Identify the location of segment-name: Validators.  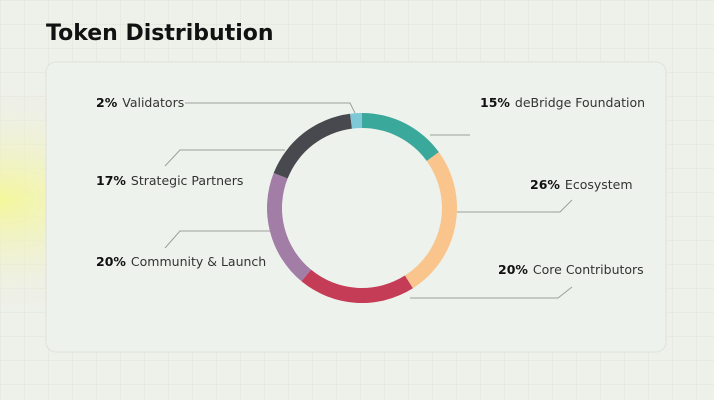
(153, 102).